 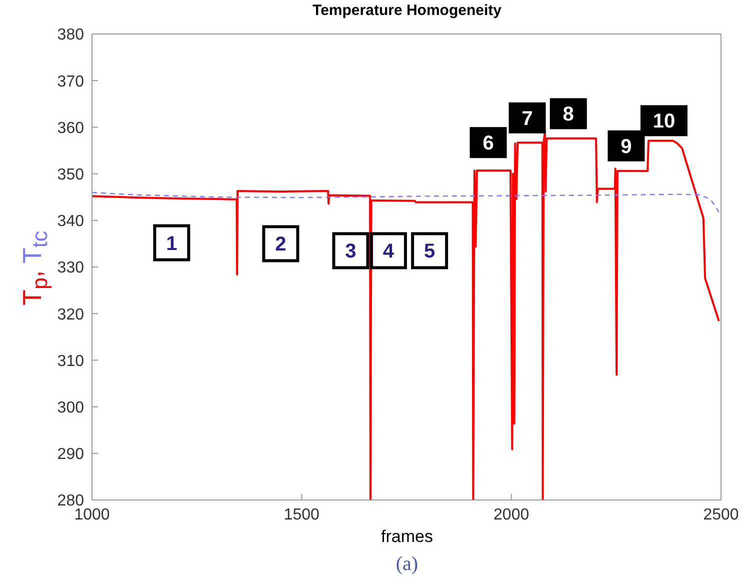 What do you see at coordinates (488, 143) in the screenshot?
I see `annotation: 6` at bounding box center [488, 143].